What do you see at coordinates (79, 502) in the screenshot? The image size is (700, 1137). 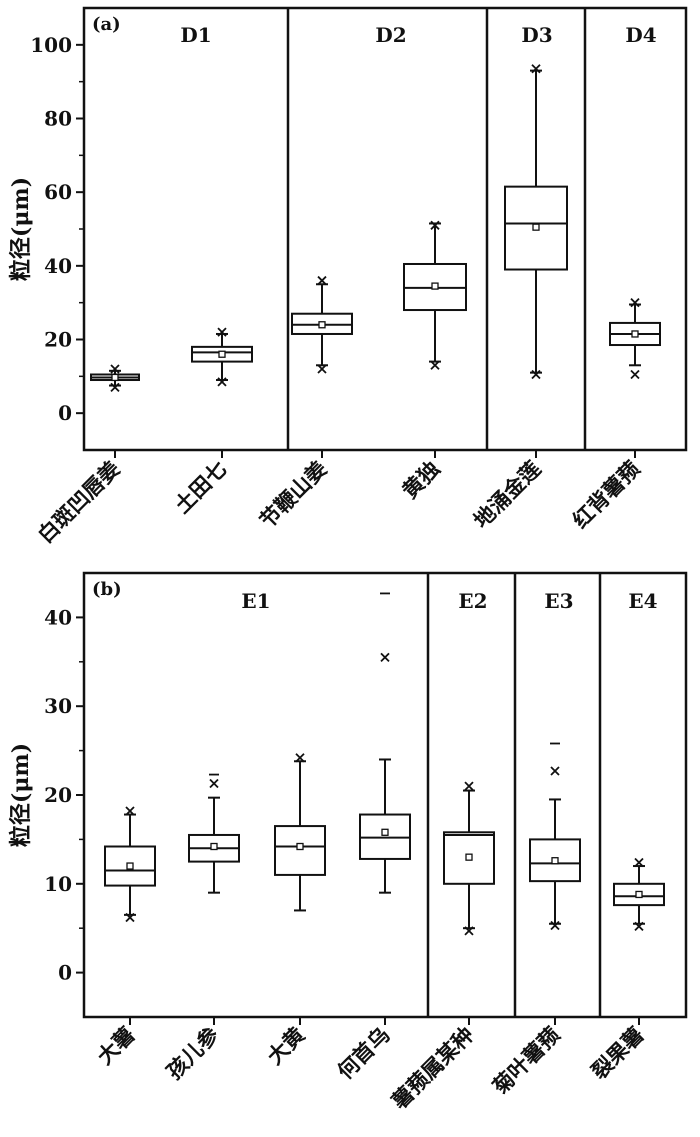 I see `x-category-label: 白斑凹唇姜` at bounding box center [79, 502].